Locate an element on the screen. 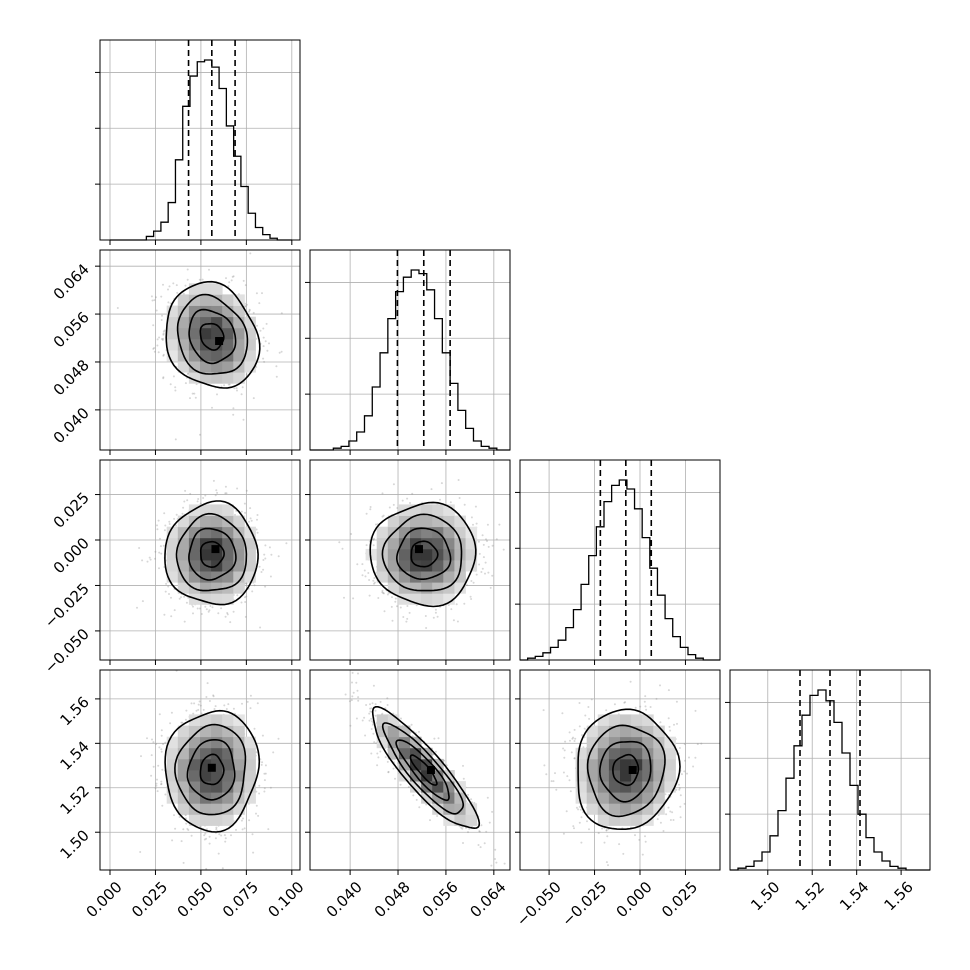 This screenshot has width=970, height=970. hist-2-frame is located at coordinates (620, 560).